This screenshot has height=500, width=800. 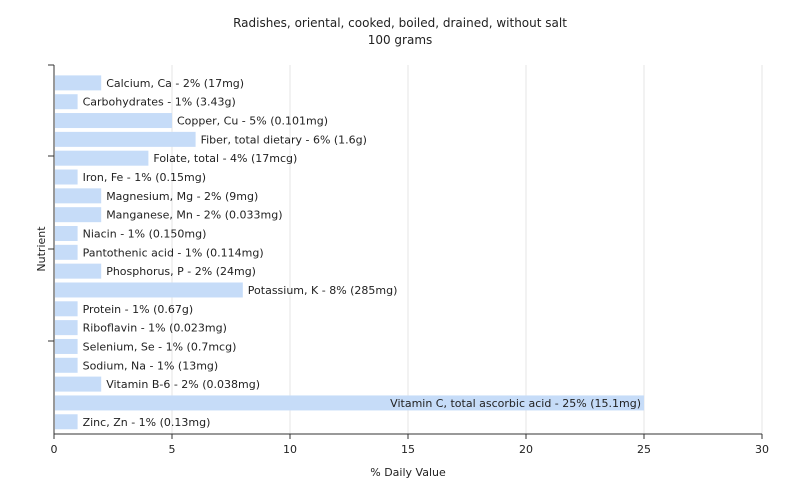 I want to click on bar-label: Protein - 1% (0.67g), so click(x=138, y=309).